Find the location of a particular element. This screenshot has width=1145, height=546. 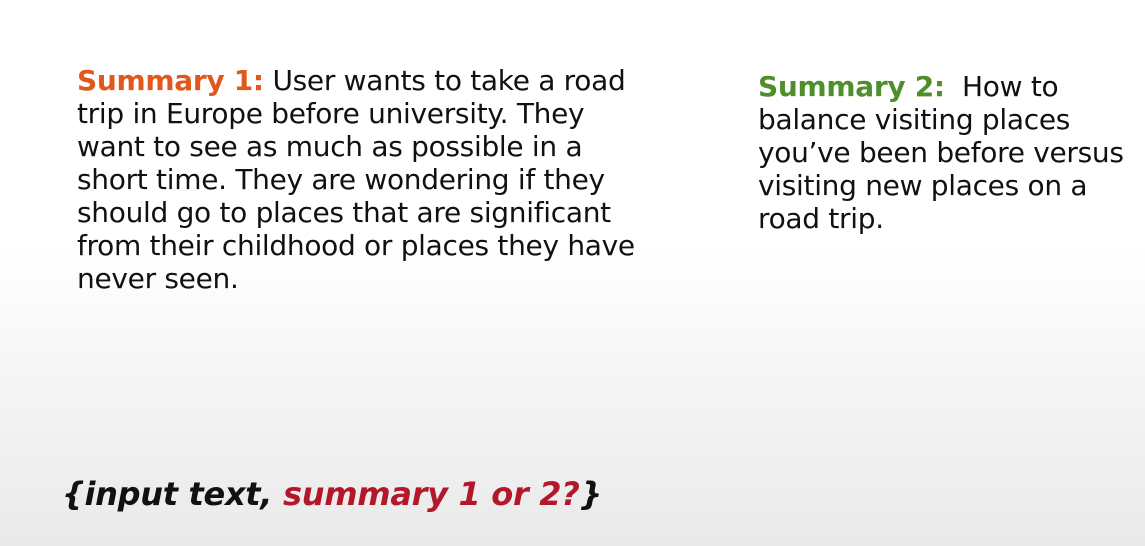

prompt-highlight: summary 1 or 2? is located at coordinates (431, 494).